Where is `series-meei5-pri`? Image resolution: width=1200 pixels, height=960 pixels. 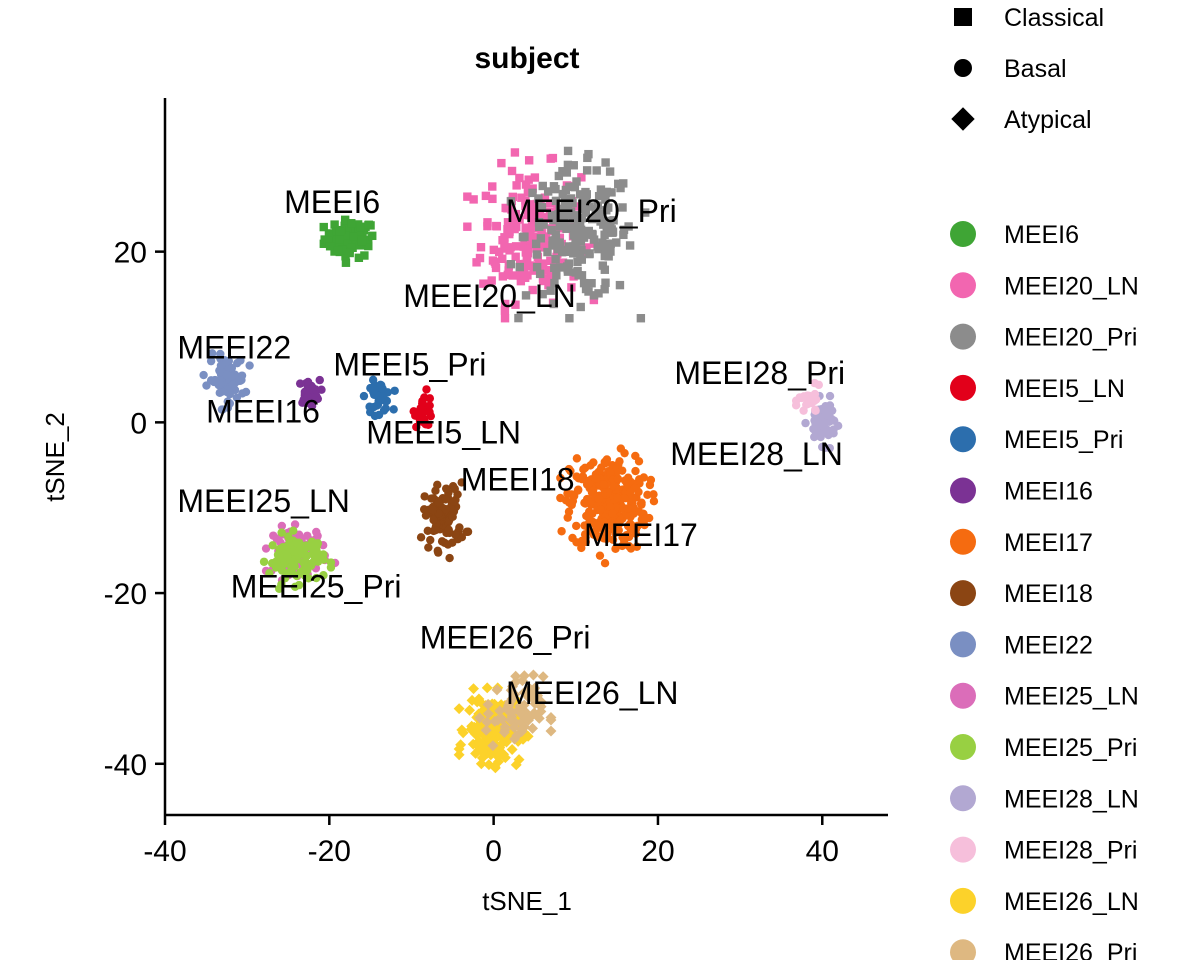
series-meei5-pri is located at coordinates (379, 398).